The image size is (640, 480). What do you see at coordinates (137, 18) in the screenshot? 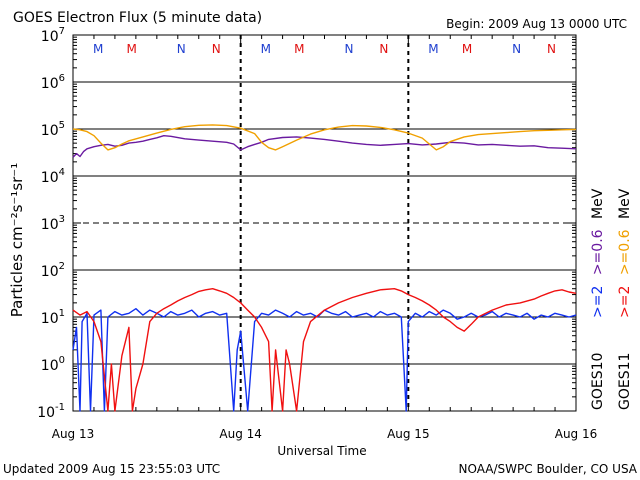
I see `chart-title: GOES Electron Flux (5 minute data)` at bounding box center [137, 18].